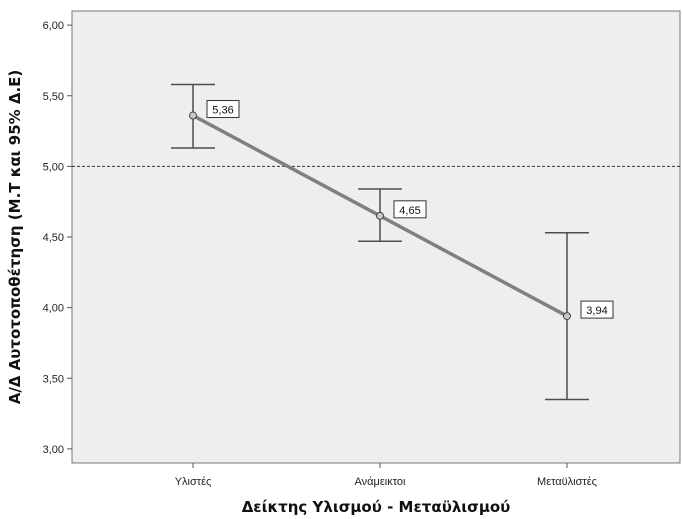  I want to click on y-tick-label: 5,50, so click(53, 97).